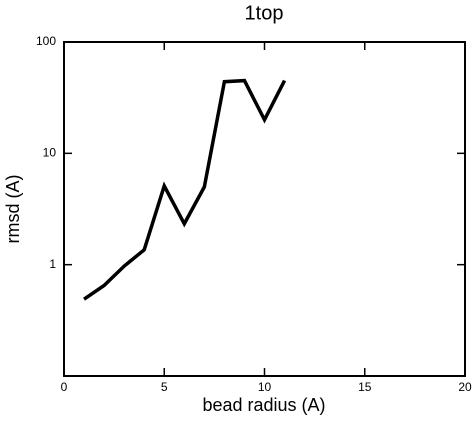 The width and height of the screenshot is (476, 429). Describe the element at coordinates (50, 153) in the screenshot. I see `y-tick-label: 10` at that location.